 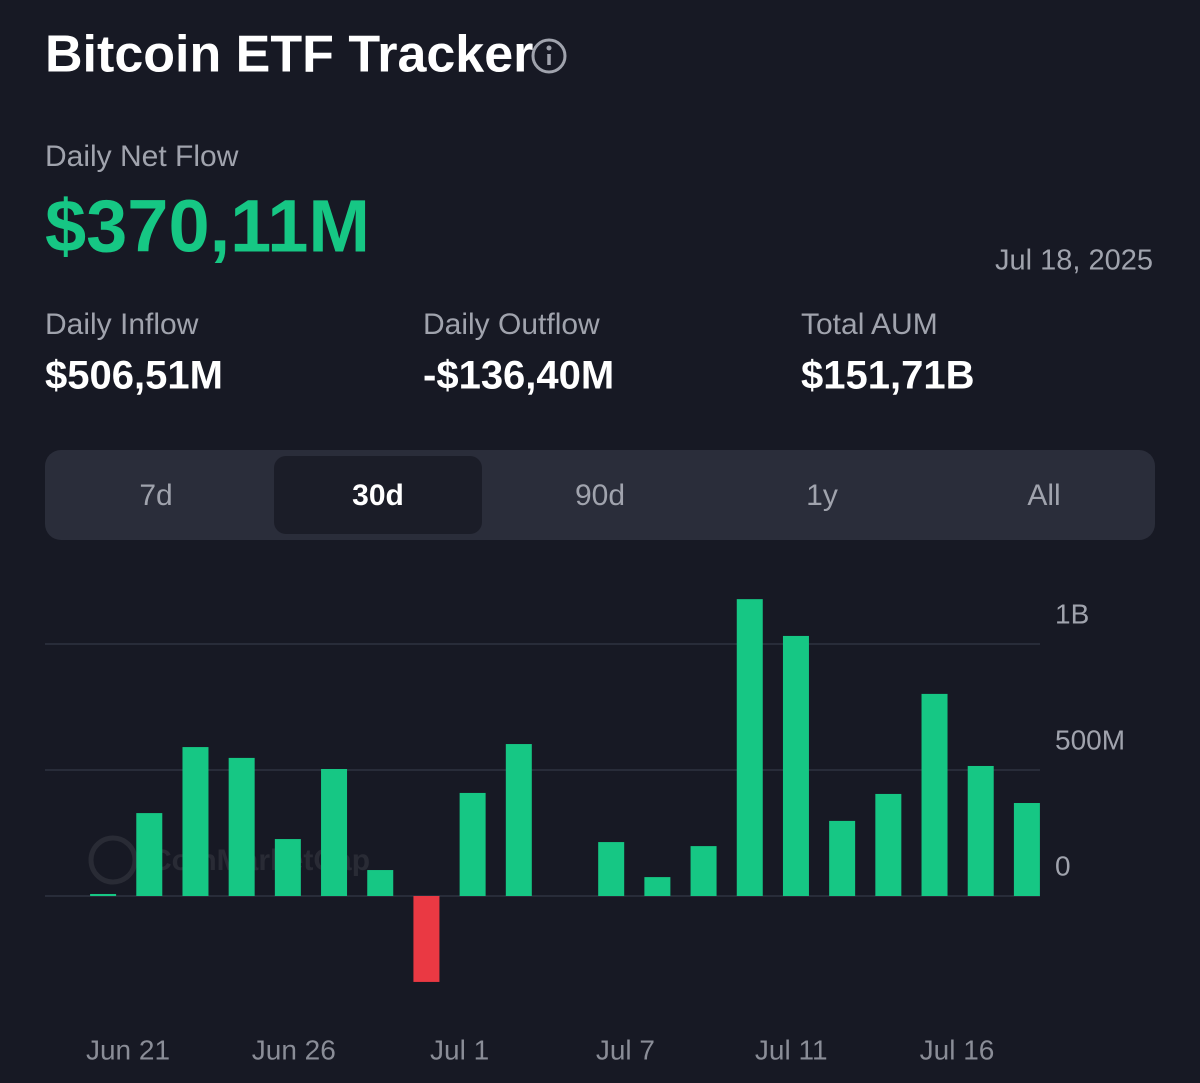 What do you see at coordinates (142, 156) in the screenshot?
I see `net-flow-label: Daily Net Flow` at bounding box center [142, 156].